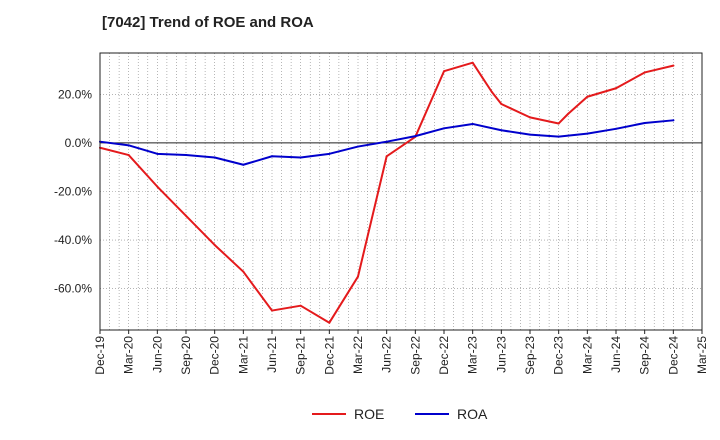 This screenshot has height=440, width=720. Describe the element at coordinates (129, 355) in the screenshot. I see `x-tick-label: Mar-20` at that location.